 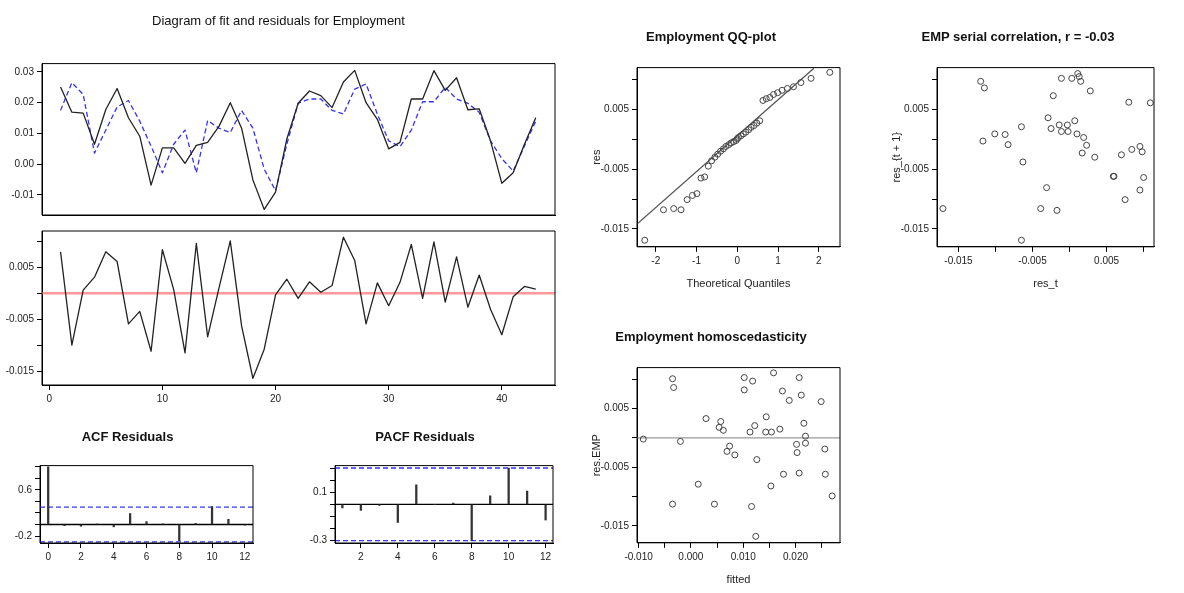 I want to click on x-tick-label: 0, so click(x=737, y=260).